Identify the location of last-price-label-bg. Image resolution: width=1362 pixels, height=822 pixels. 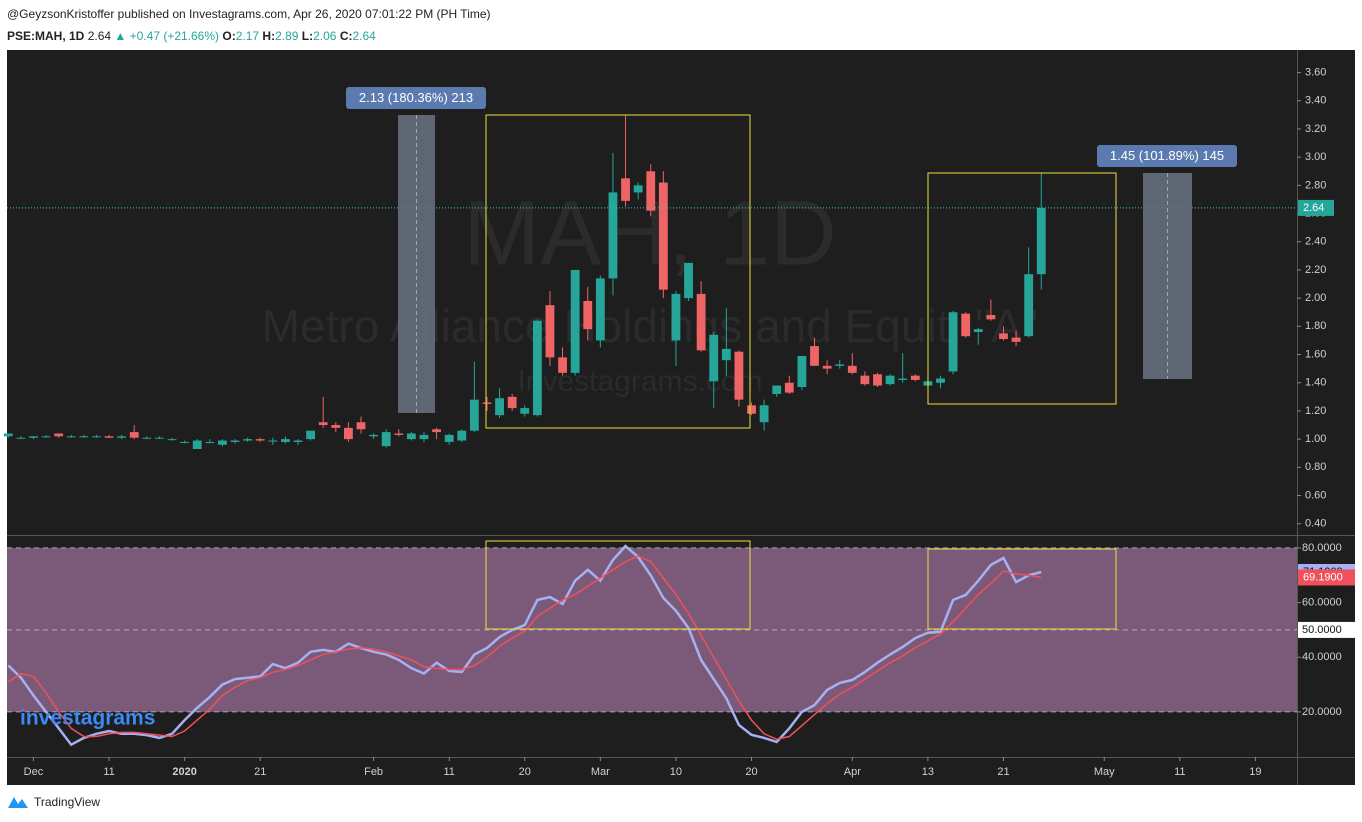
(1316, 207).